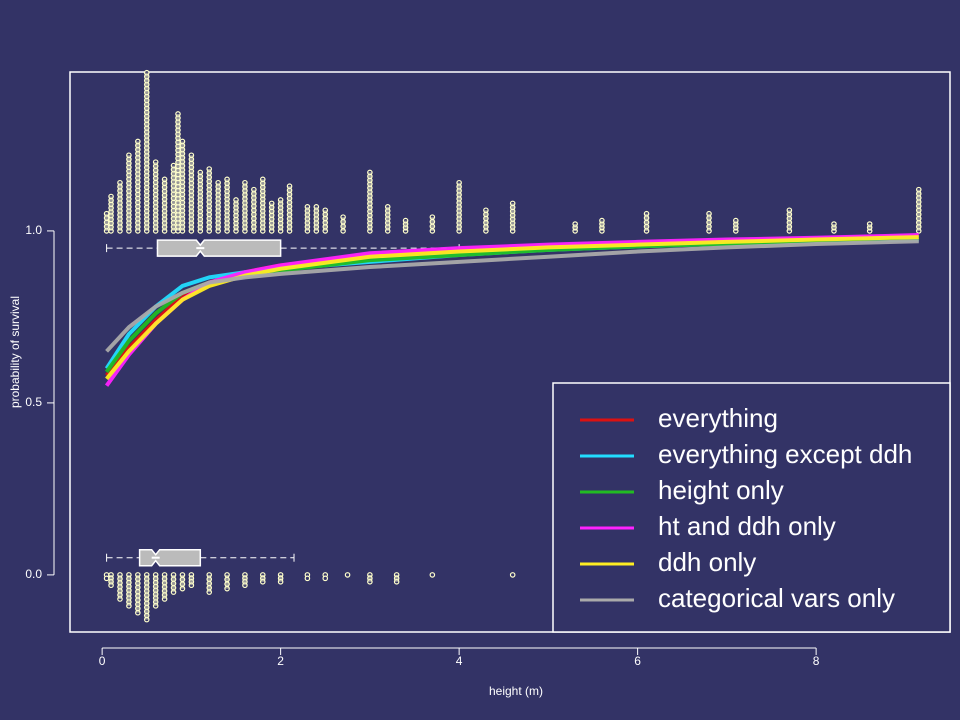 The image size is (960, 720). Describe the element at coordinates (707, 562) in the screenshot. I see `legend-label: ddh only` at that location.